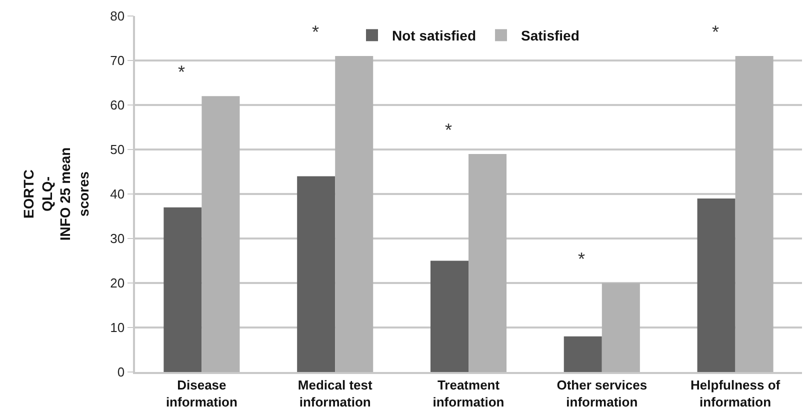  Describe the element at coordinates (117, 238) in the screenshot. I see `y-tick-label: 30` at that location.